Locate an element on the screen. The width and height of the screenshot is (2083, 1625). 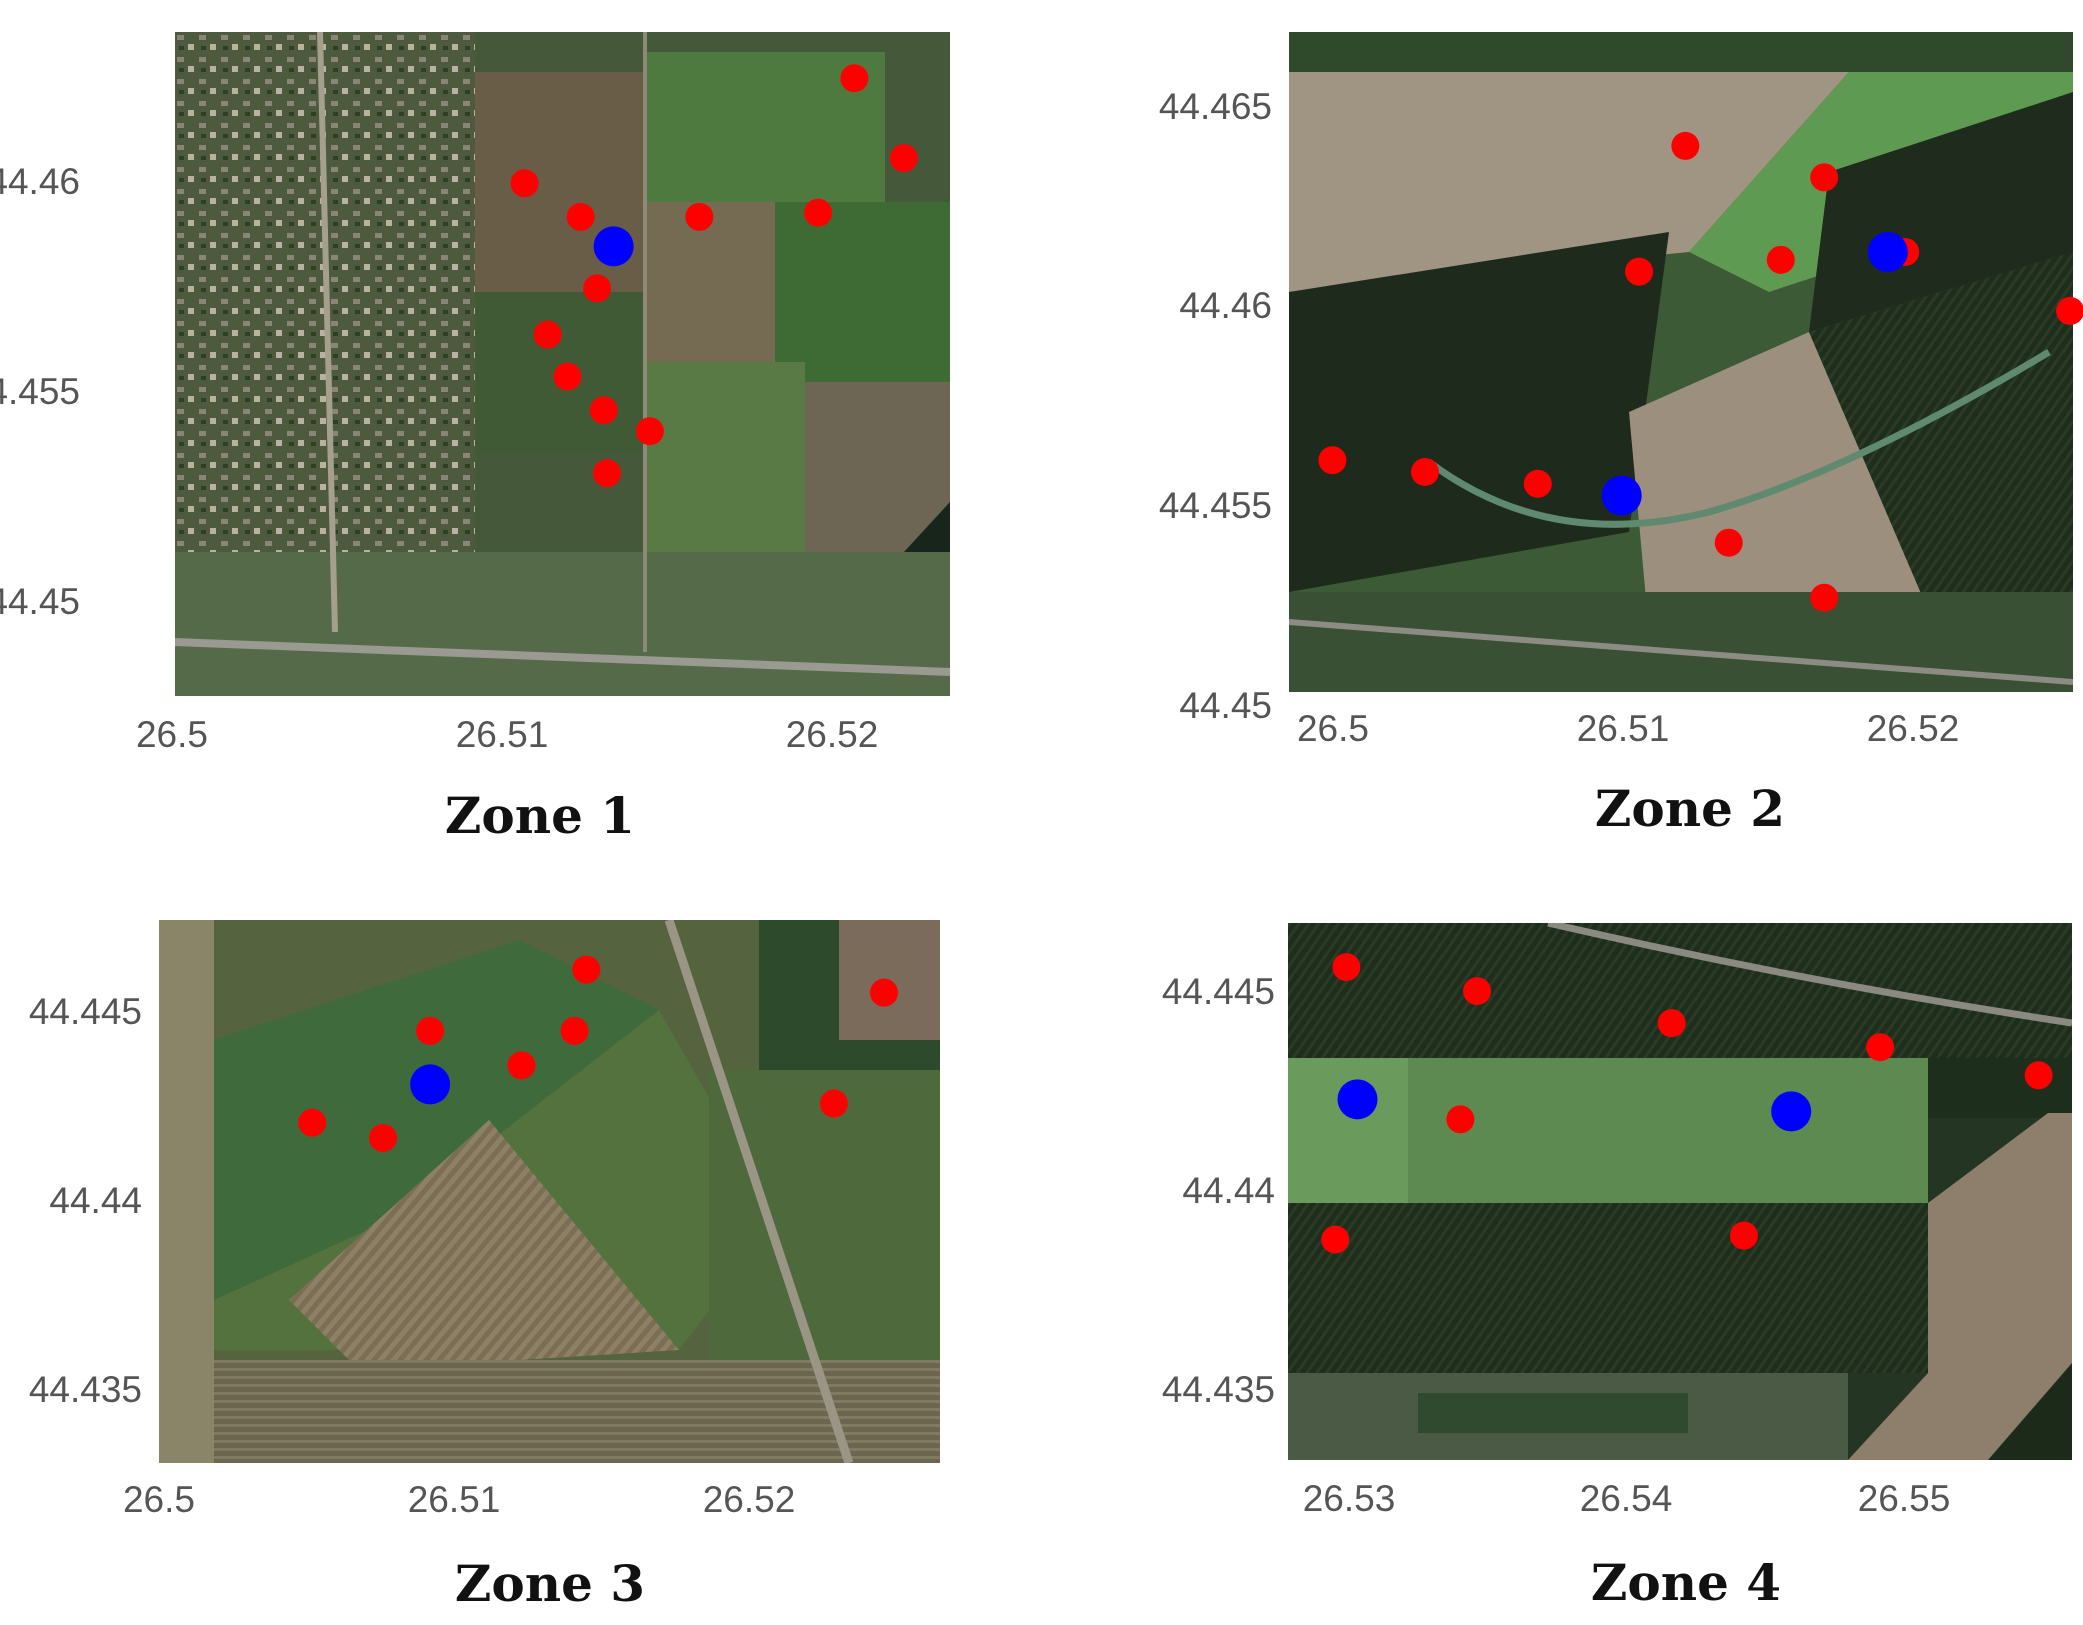
zone-3-title: Zone 3 is located at coordinates (550, 1583).